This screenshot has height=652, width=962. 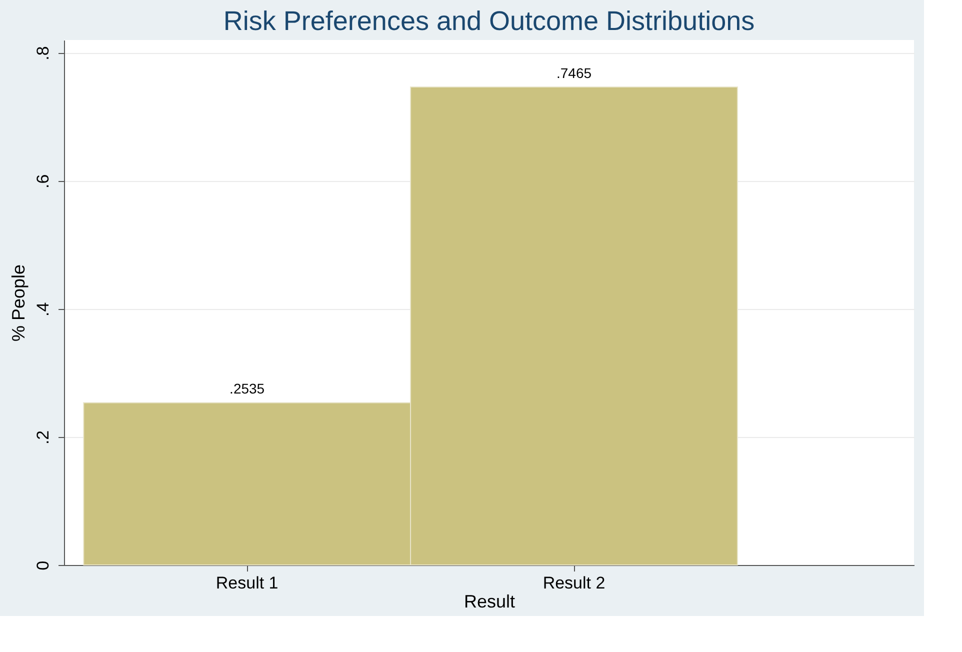 I want to click on y-tick-label: 0, so click(x=43, y=565).